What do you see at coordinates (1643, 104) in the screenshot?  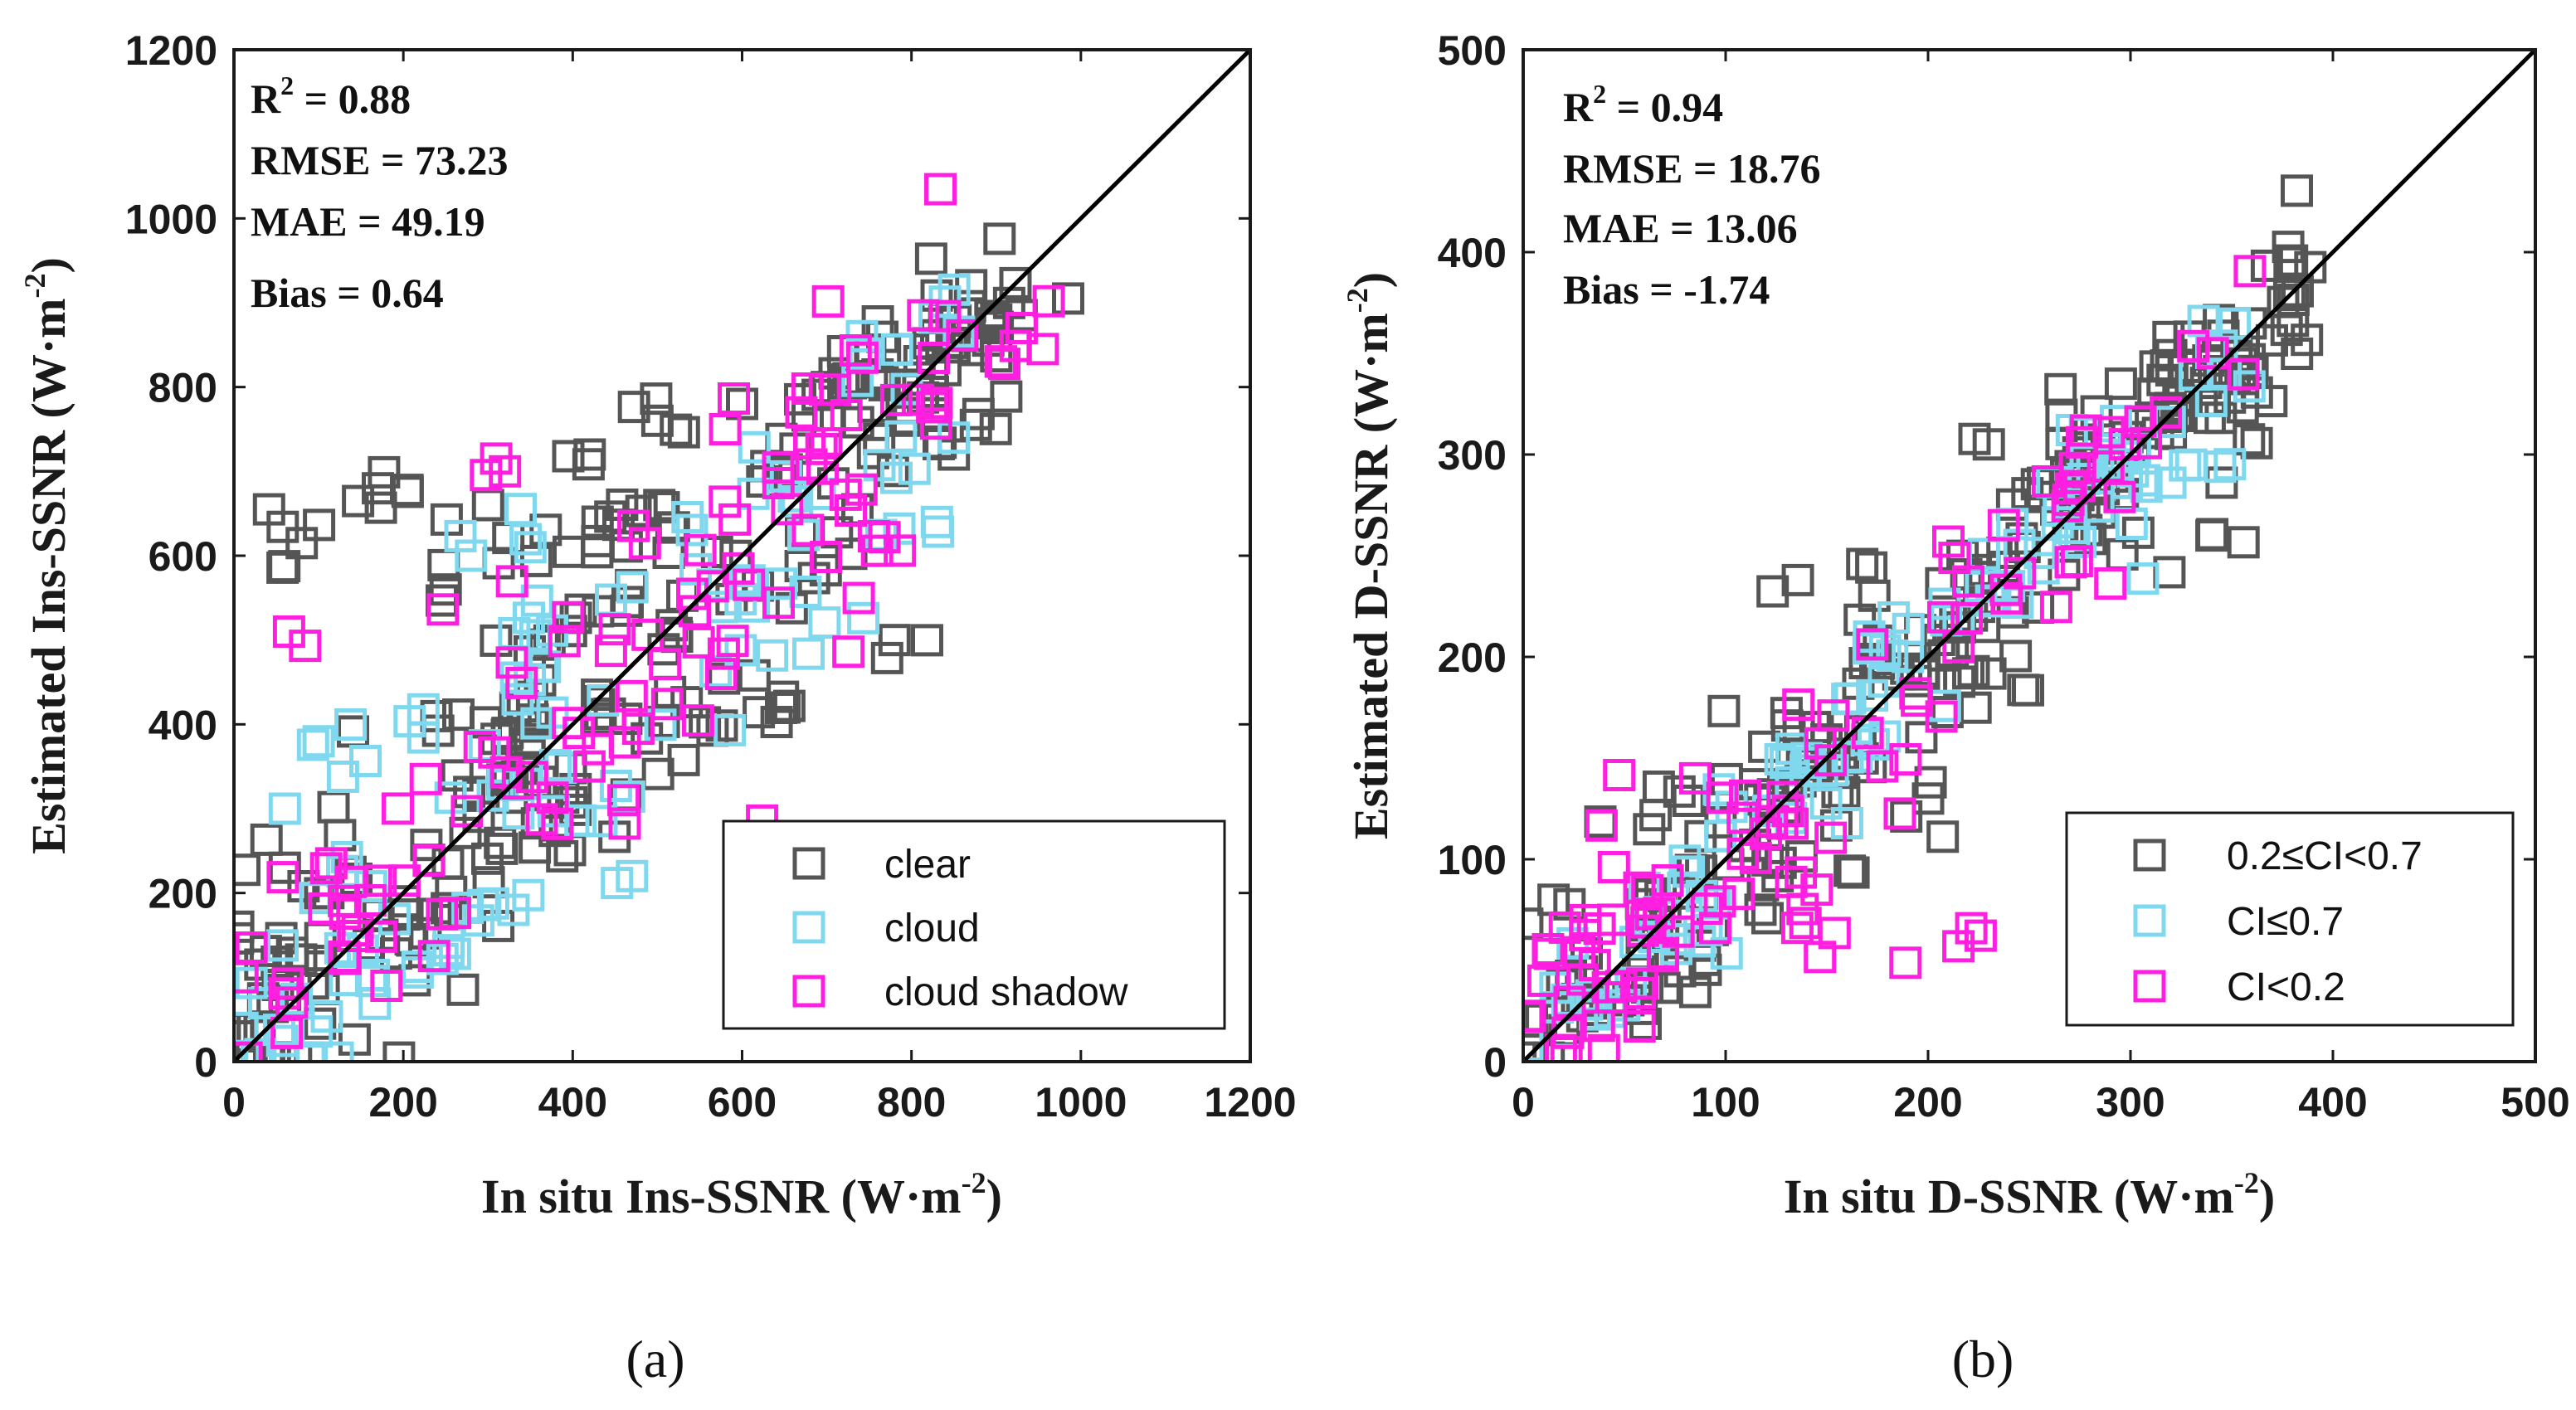 I see `stat-r2-b: R2 = 0.94` at bounding box center [1643, 104].